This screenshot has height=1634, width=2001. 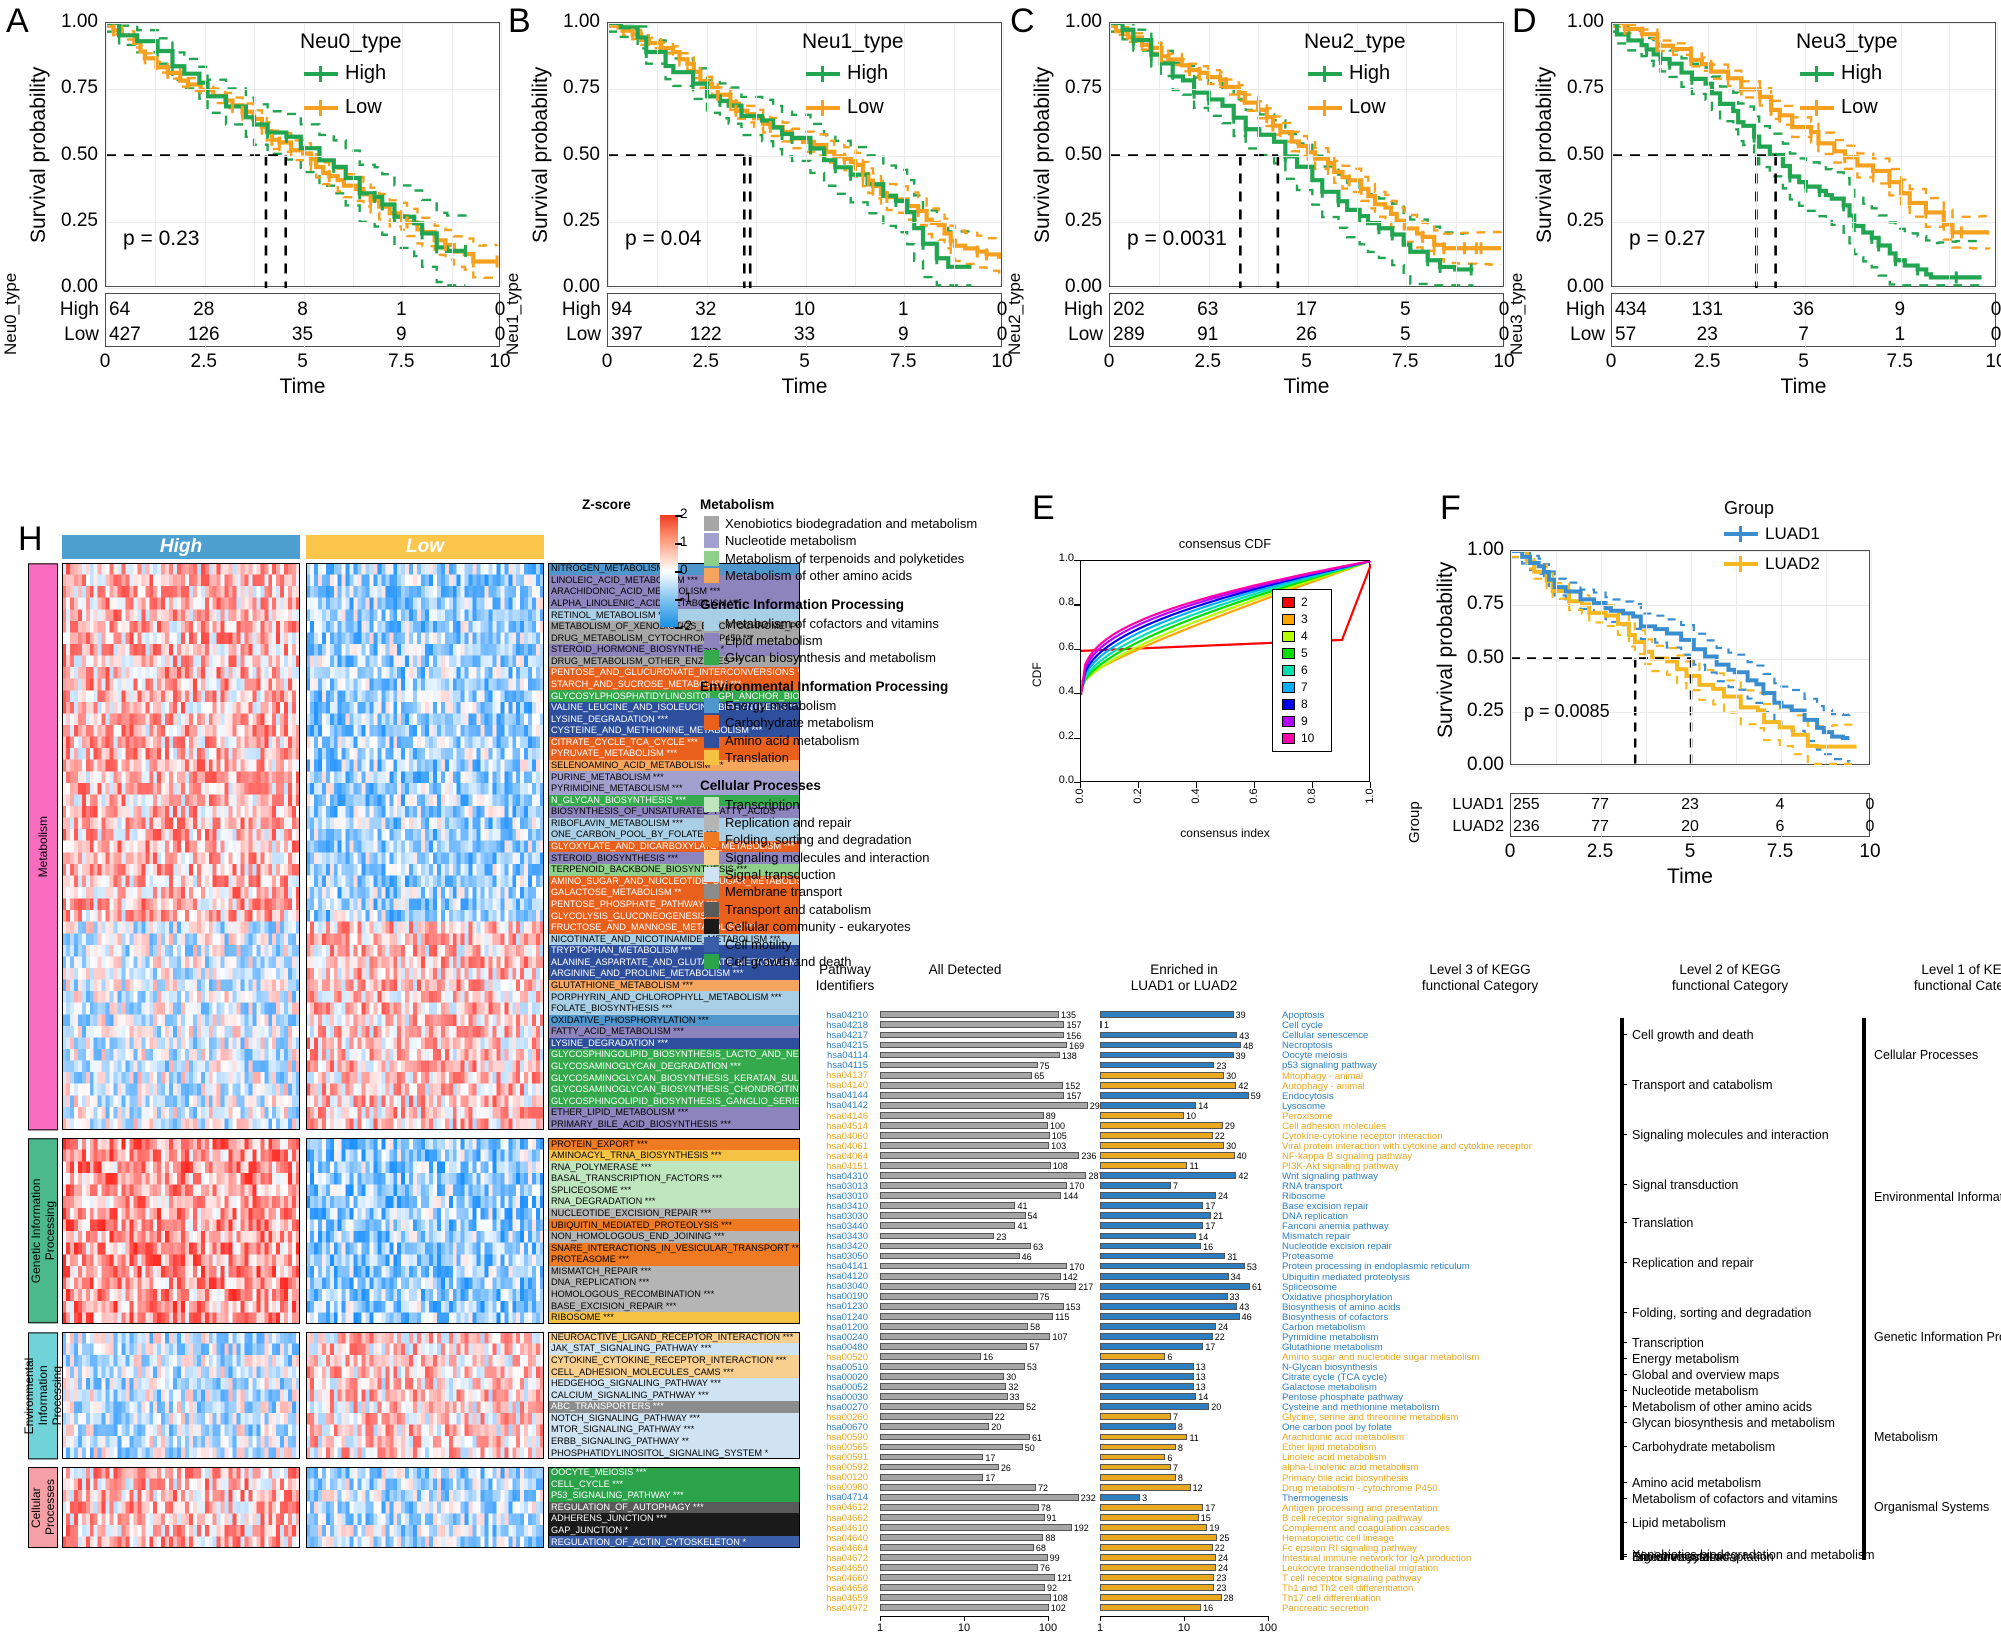 What do you see at coordinates (1334, 1458) in the screenshot?
I see `panelG-pathway-name: Linoleic acid metabolism` at bounding box center [1334, 1458].